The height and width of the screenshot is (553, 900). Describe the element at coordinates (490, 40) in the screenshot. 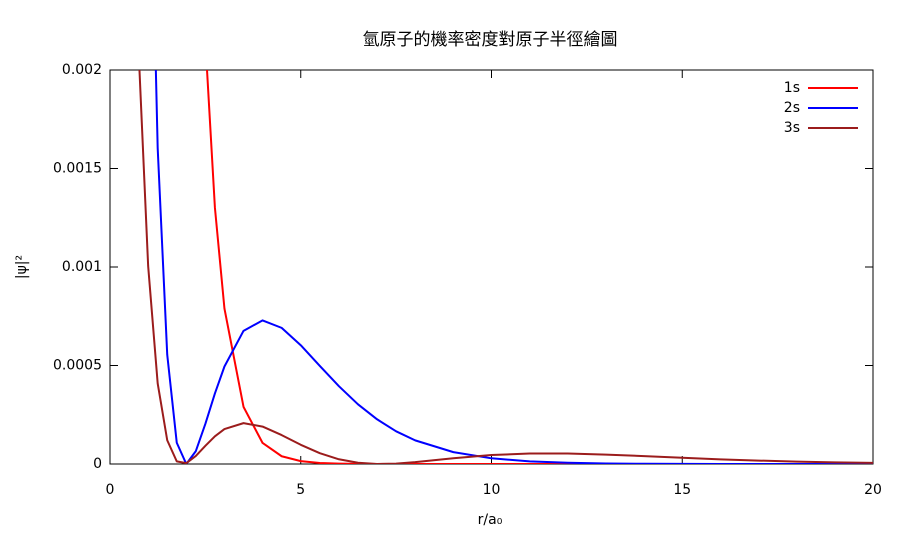

I see `chart-title: 氫原子的機率密度對原子半徑繪圖` at that location.